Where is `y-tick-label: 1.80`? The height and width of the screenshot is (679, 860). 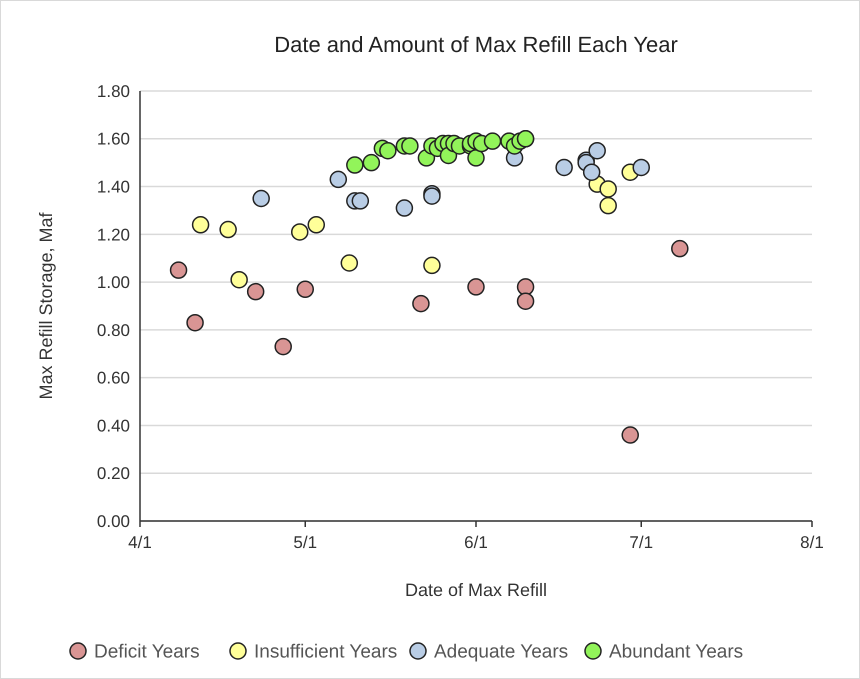
y-tick-label: 1.80 is located at coordinates (113, 91).